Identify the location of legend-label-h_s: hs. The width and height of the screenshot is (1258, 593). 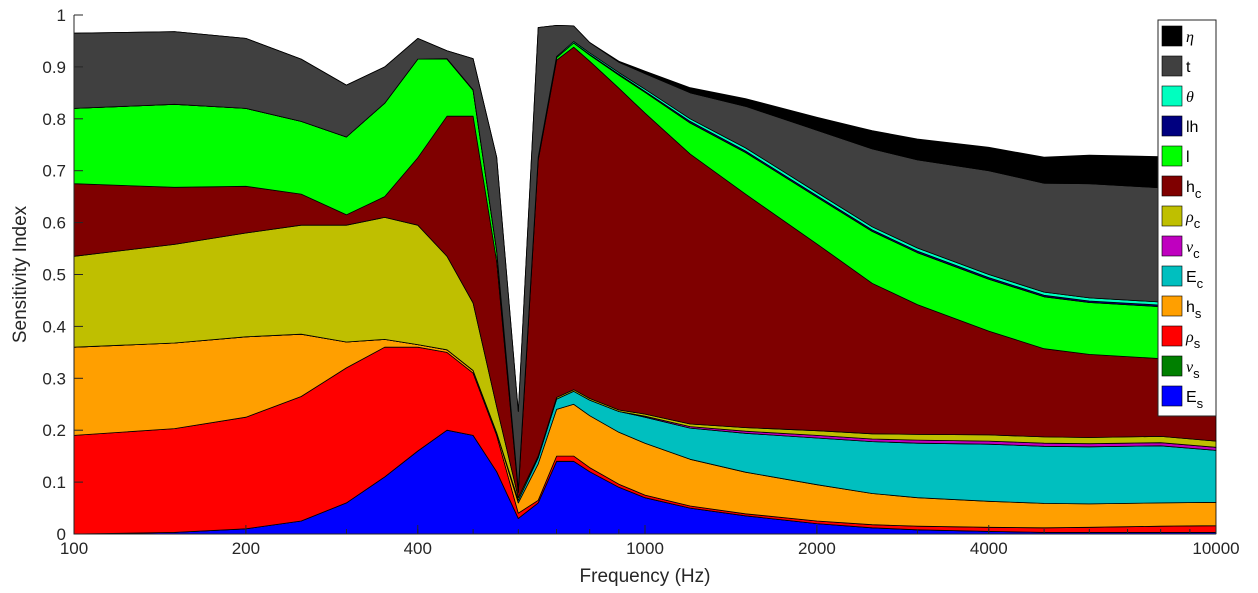
(1194, 310).